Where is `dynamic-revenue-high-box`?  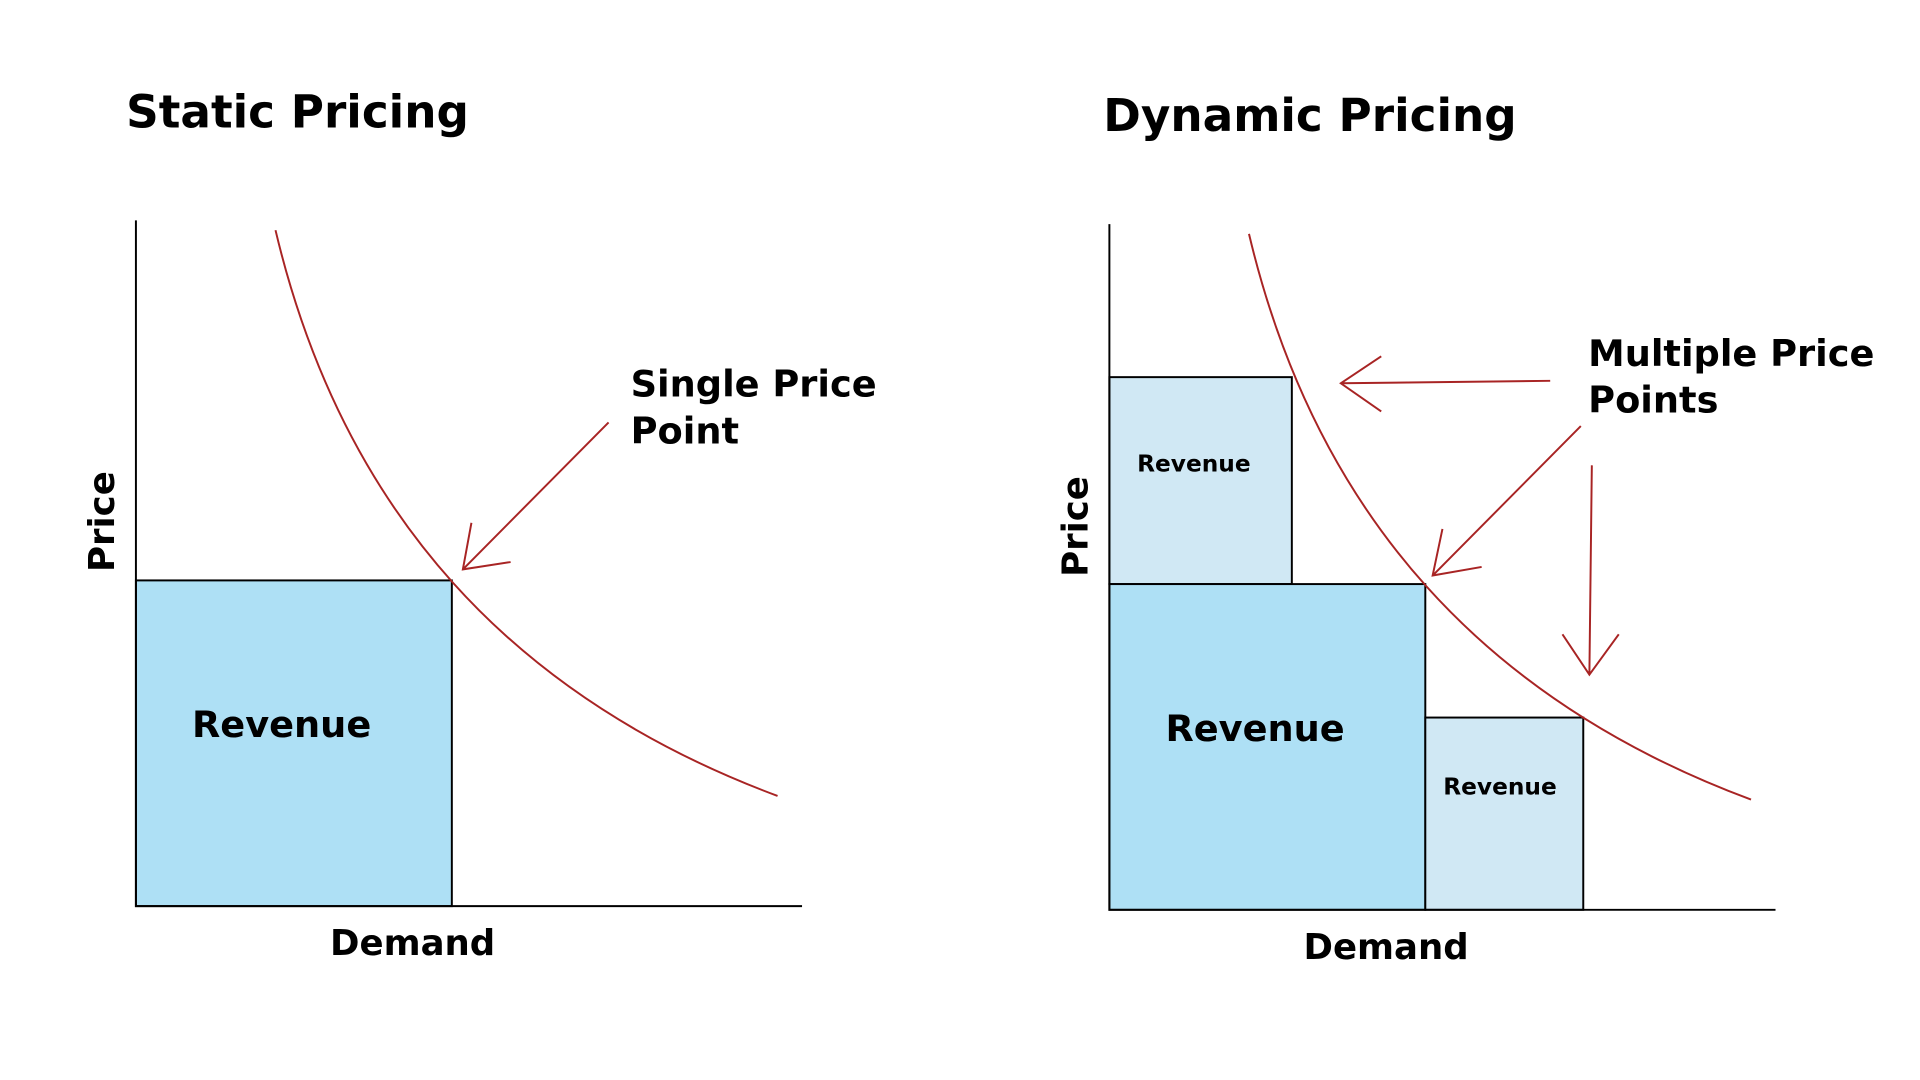
dynamic-revenue-high-box is located at coordinates (1200, 481).